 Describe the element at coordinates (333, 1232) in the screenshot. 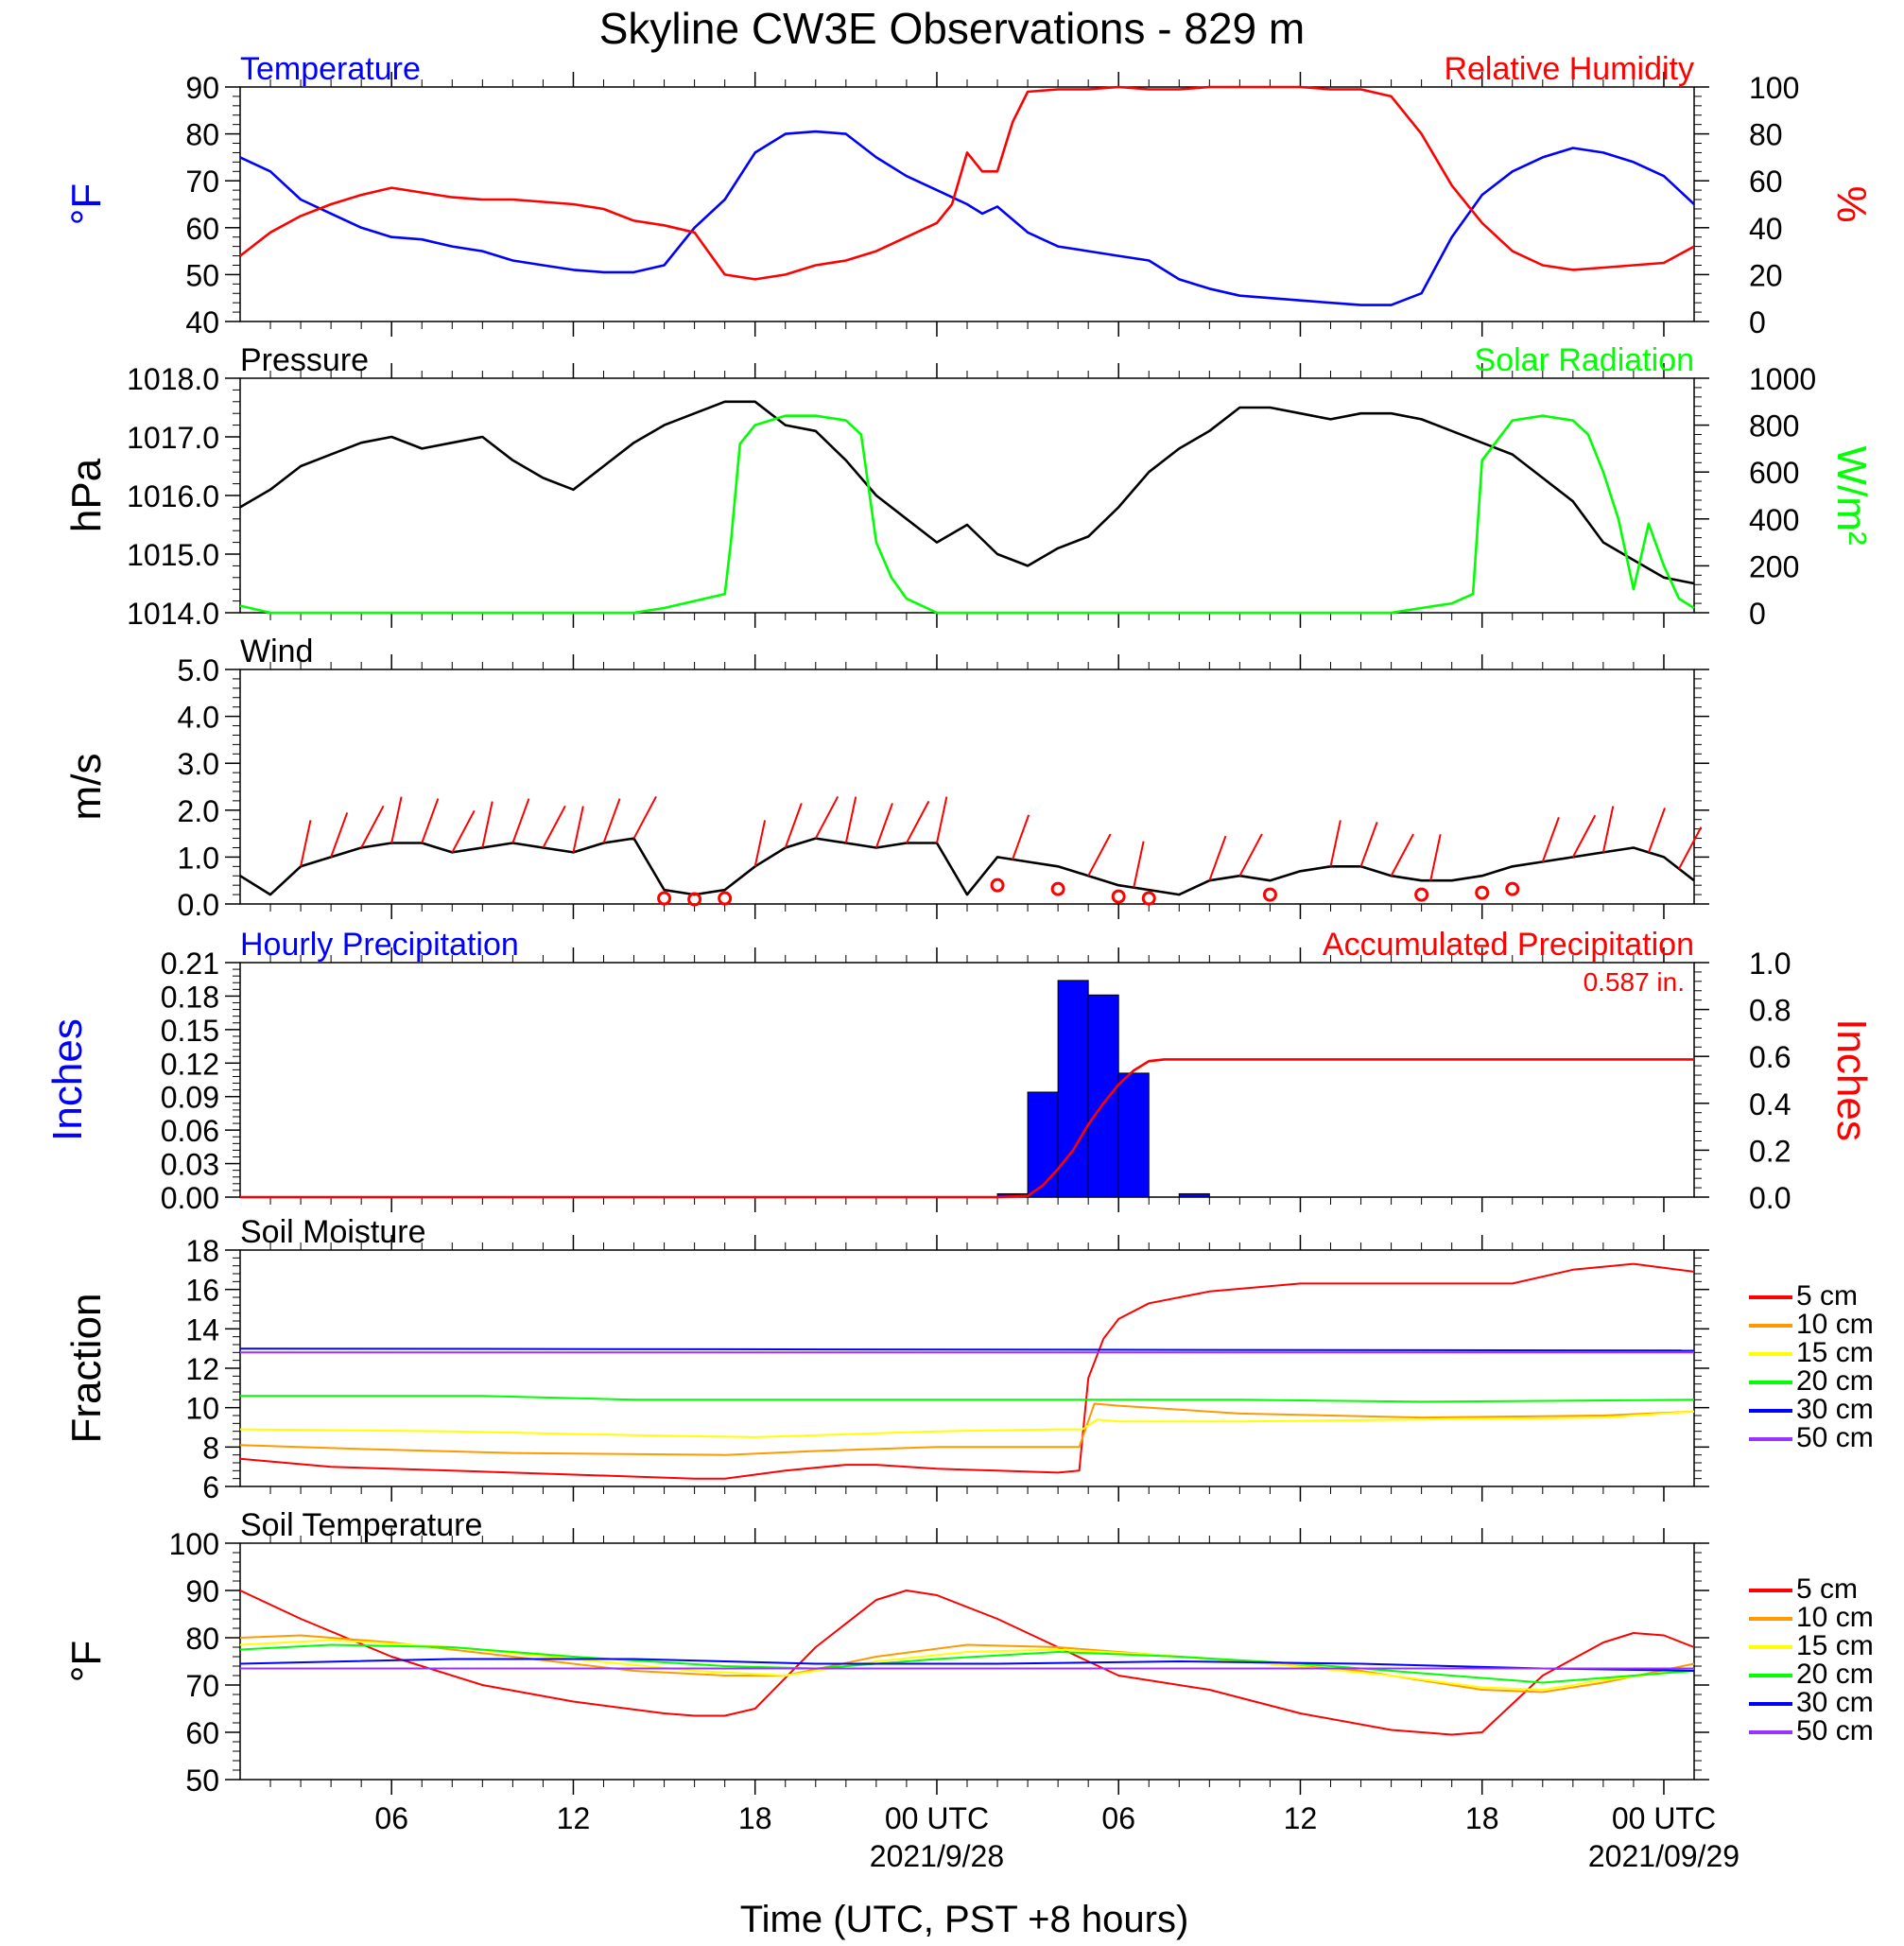

I see `panel-title-left: Soil Moisture` at that location.